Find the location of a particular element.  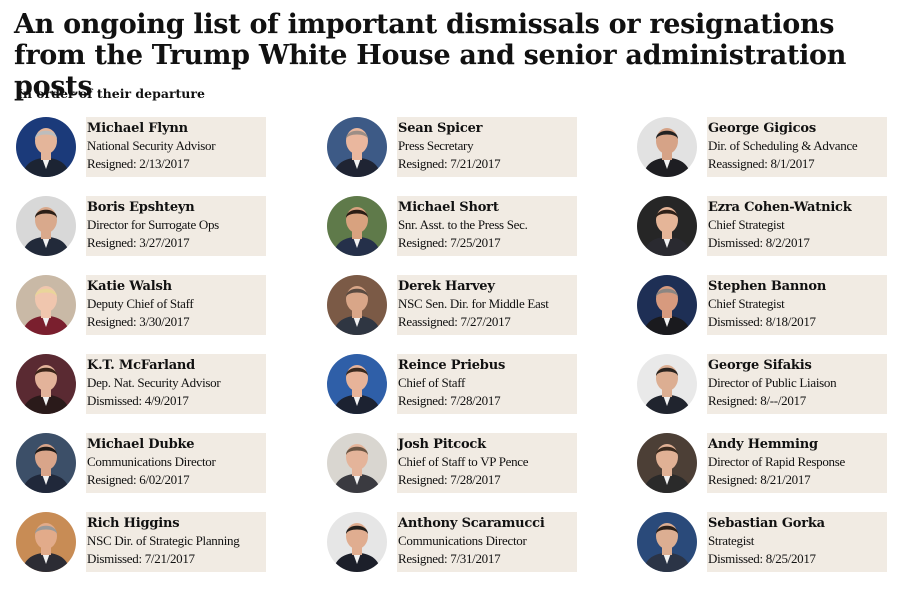

person-name: Josh Pitcock is located at coordinates (442, 444).